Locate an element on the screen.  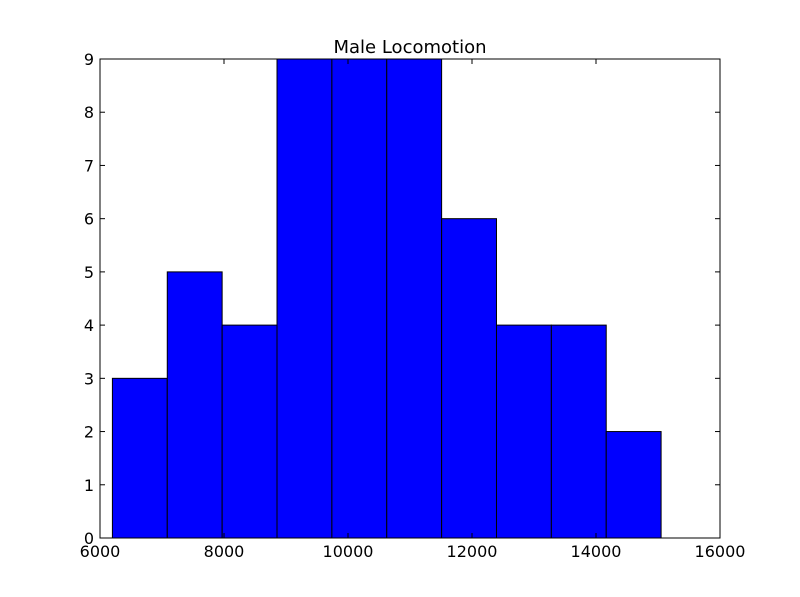
y-tick-label: 1 is located at coordinates (89, 485).